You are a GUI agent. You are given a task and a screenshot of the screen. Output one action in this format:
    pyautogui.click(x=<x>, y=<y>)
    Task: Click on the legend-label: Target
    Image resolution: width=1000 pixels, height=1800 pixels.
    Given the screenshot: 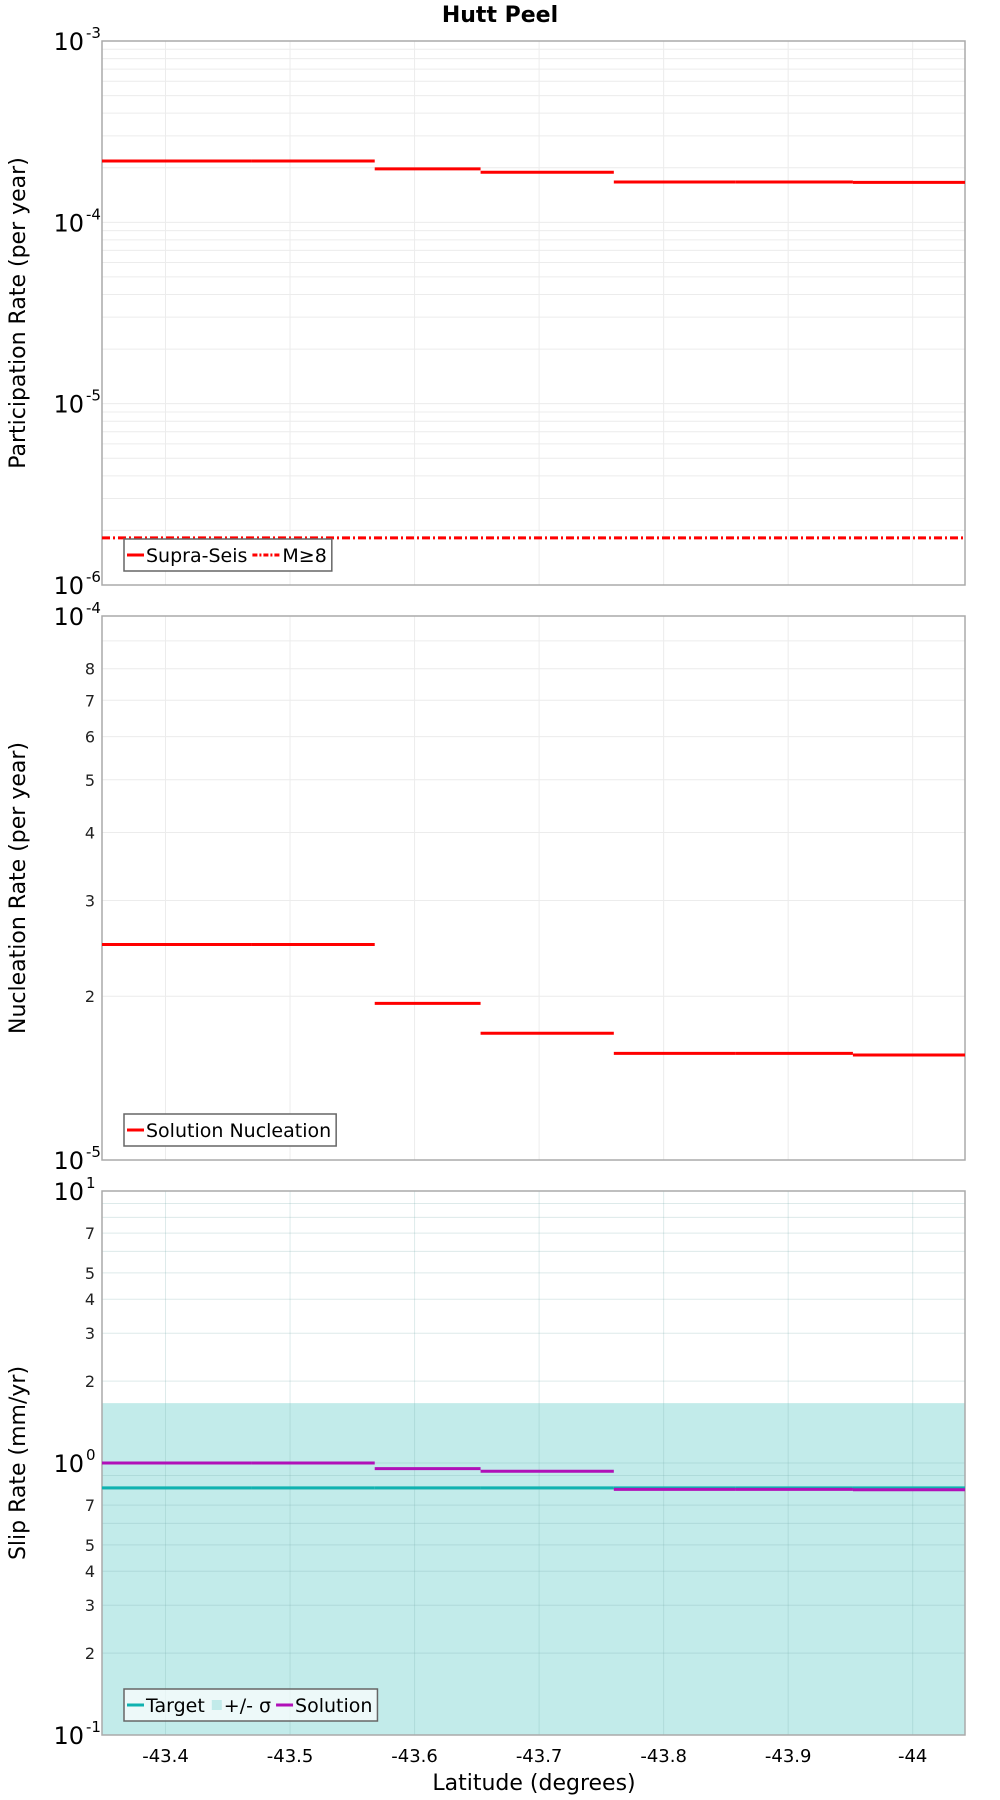 What is the action you would take?
    pyautogui.click(x=175, y=1706)
    